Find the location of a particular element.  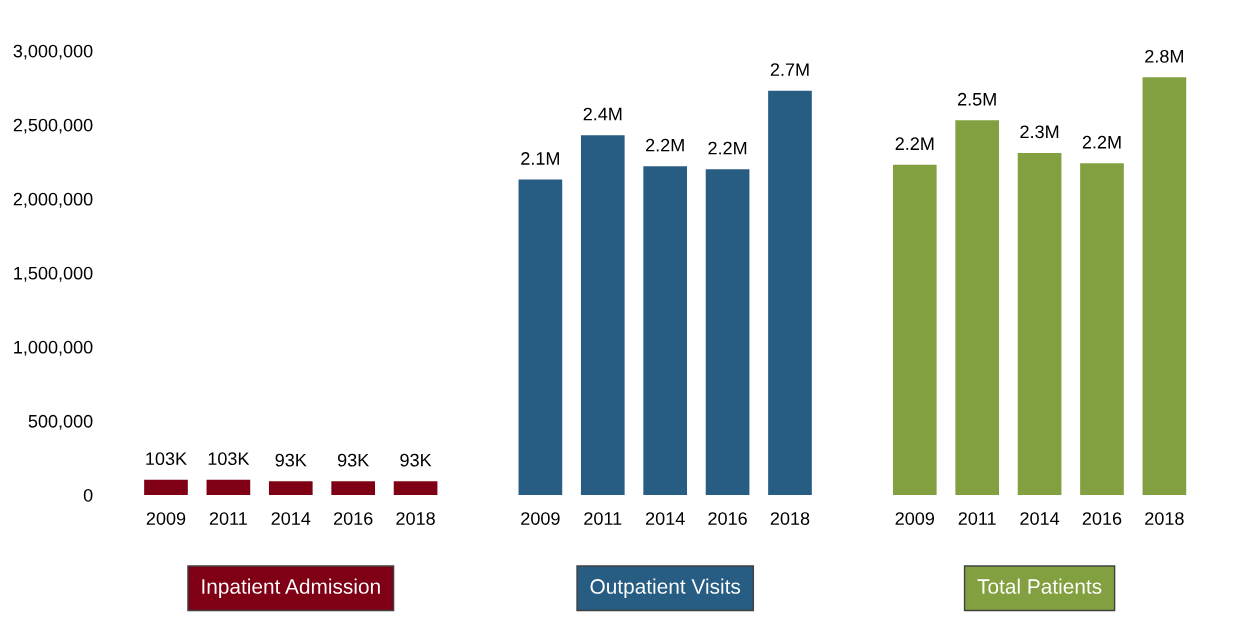

y-tick-label: 3,000,000 is located at coordinates (53, 52).